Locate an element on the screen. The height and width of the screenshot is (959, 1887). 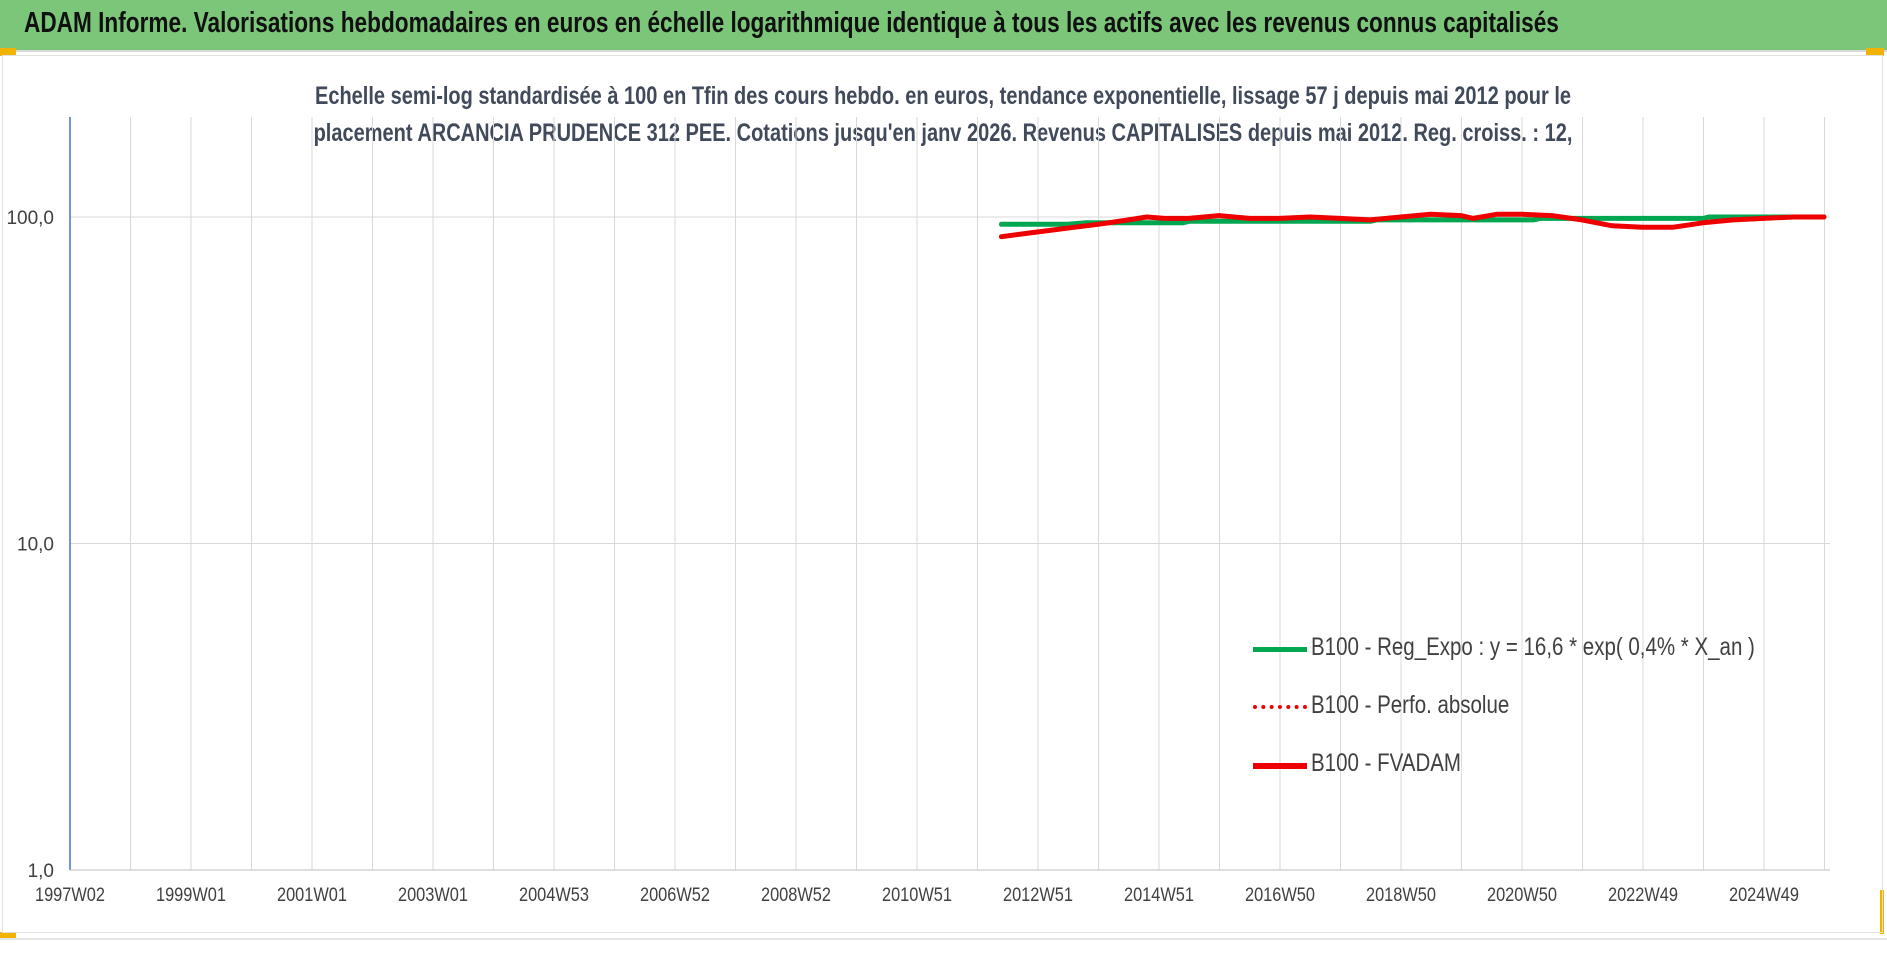
corner-accent-bottom-left is located at coordinates (8, 936).